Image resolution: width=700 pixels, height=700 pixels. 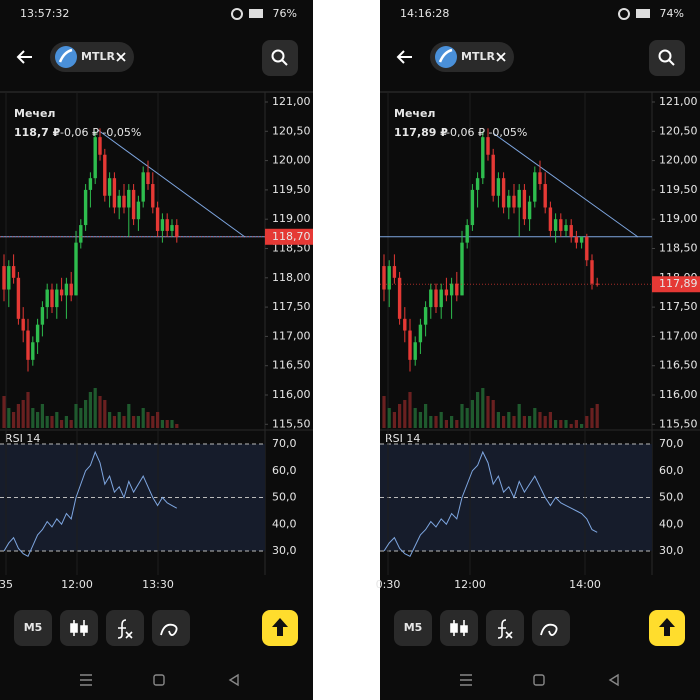 I want to click on y-tick-label: 116,50, so click(x=678, y=365).